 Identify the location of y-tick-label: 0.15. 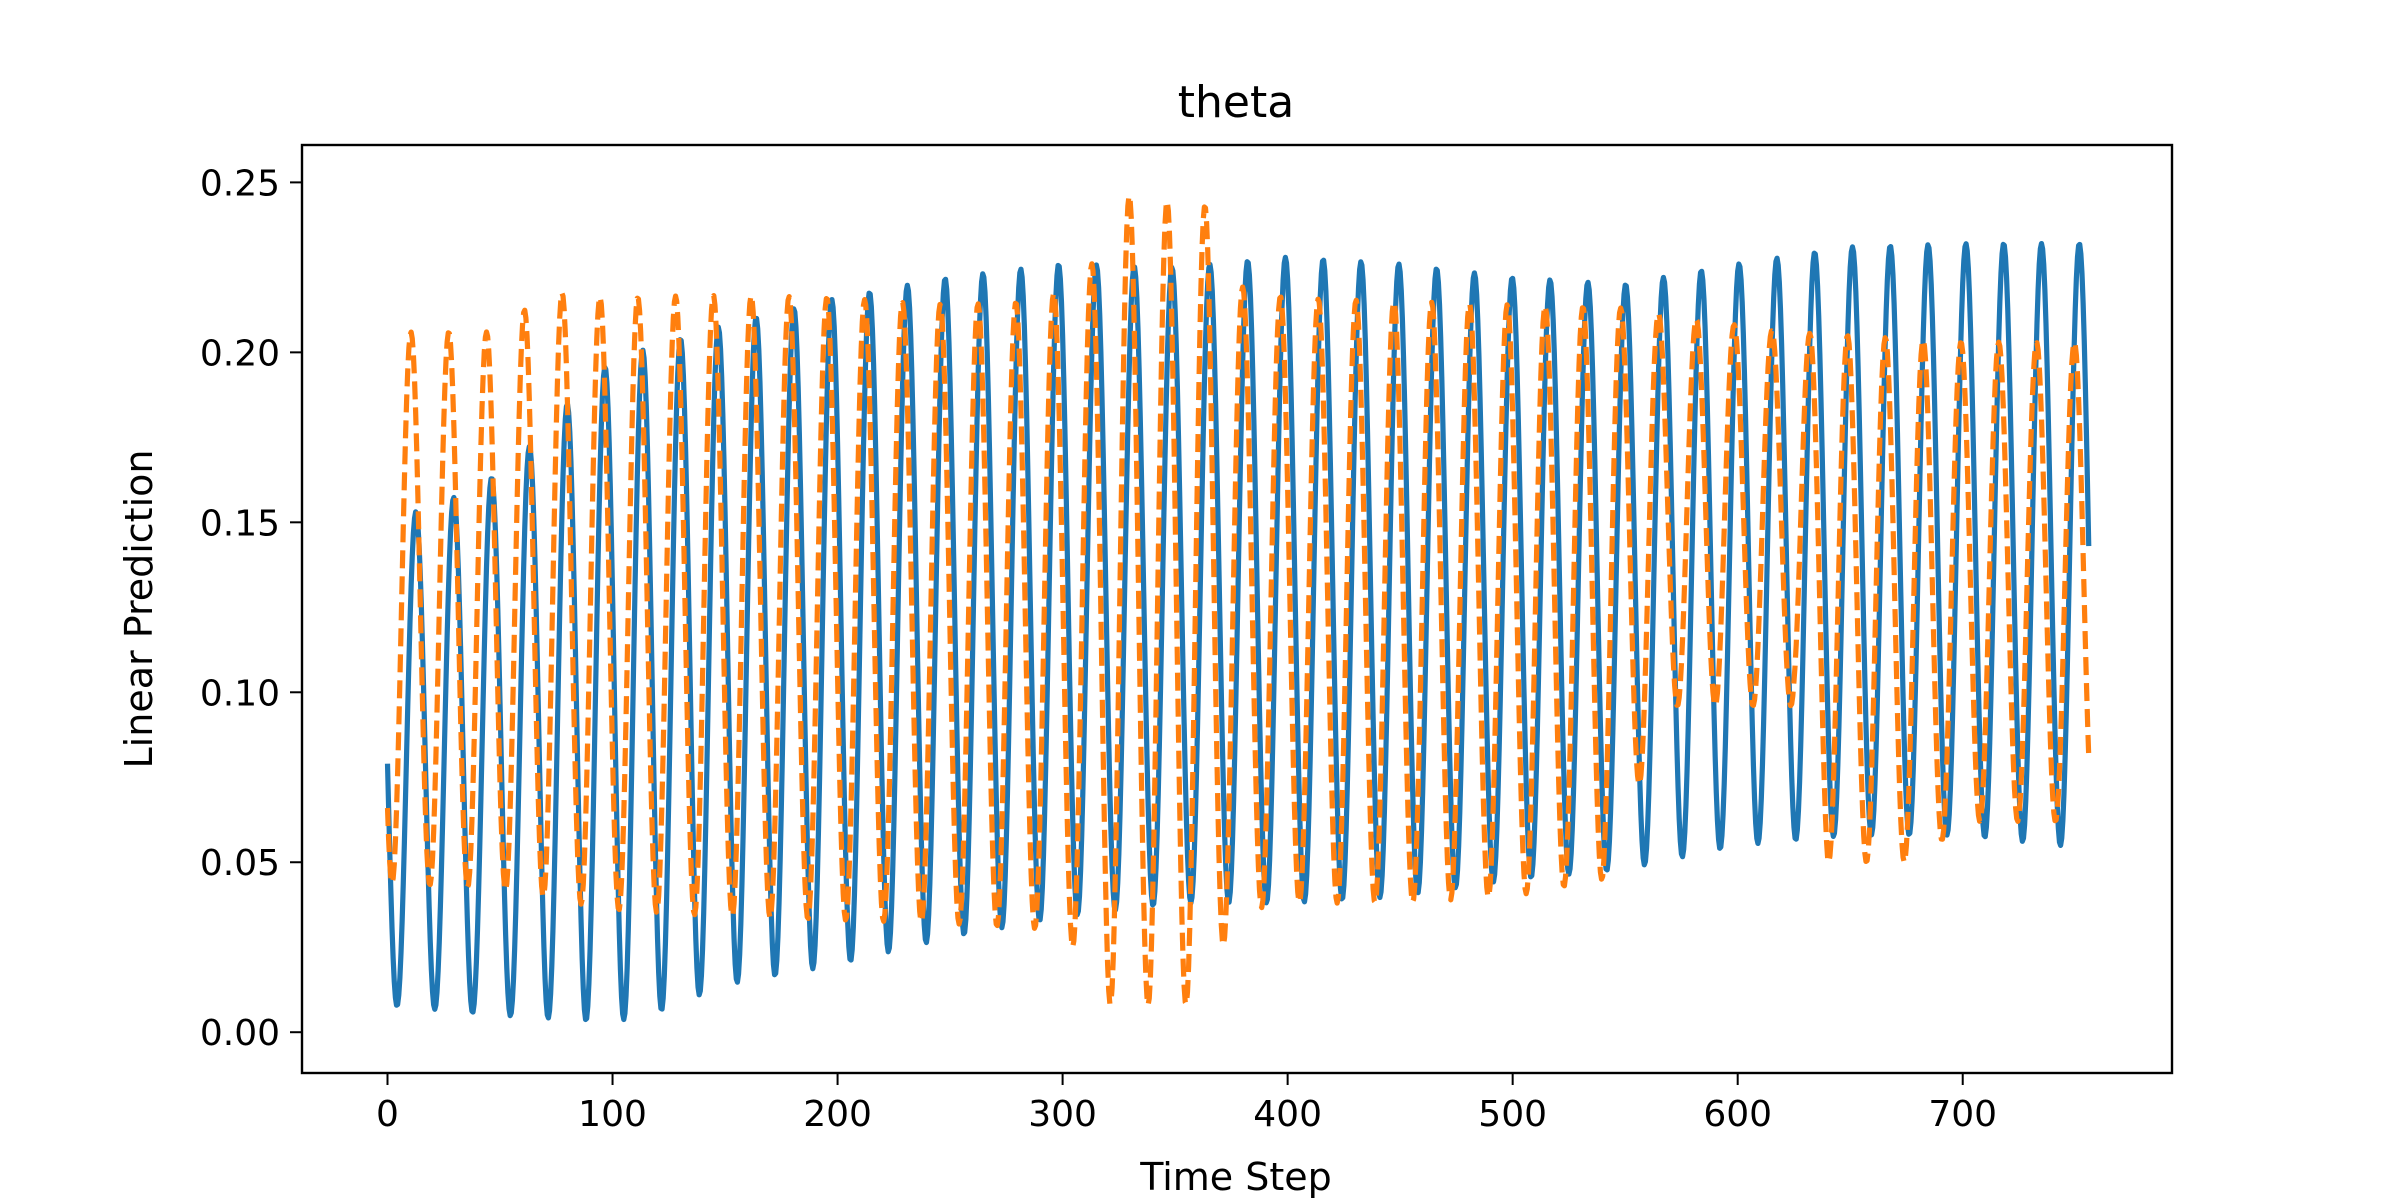
(240, 523).